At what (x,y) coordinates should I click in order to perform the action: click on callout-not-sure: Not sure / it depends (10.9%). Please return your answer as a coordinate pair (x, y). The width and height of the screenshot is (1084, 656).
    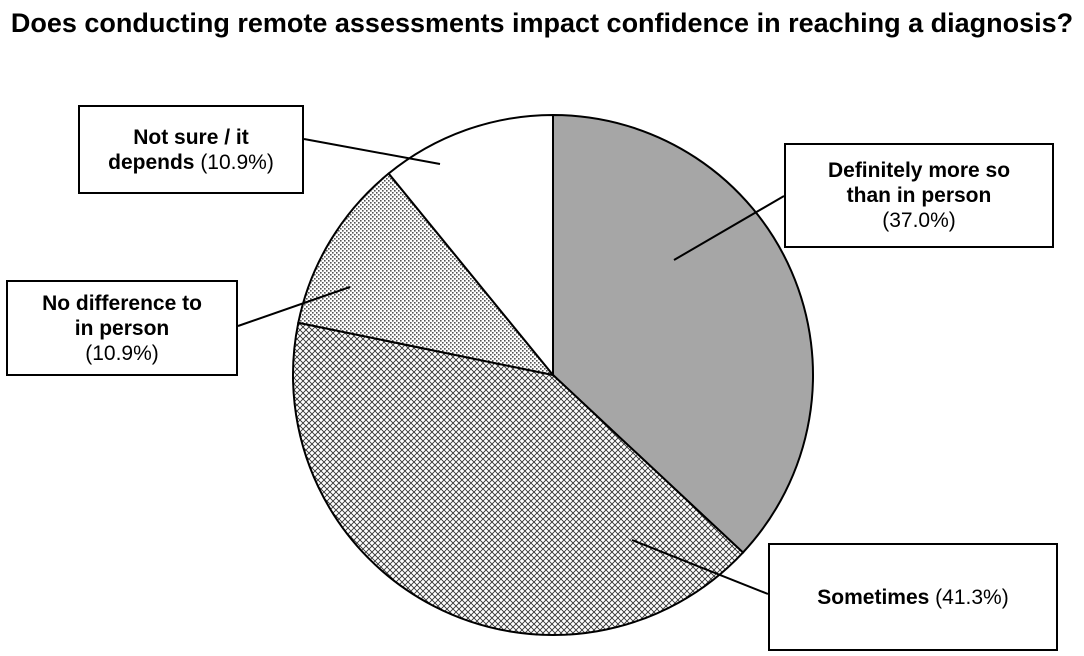
    Looking at the image, I should click on (191, 149).